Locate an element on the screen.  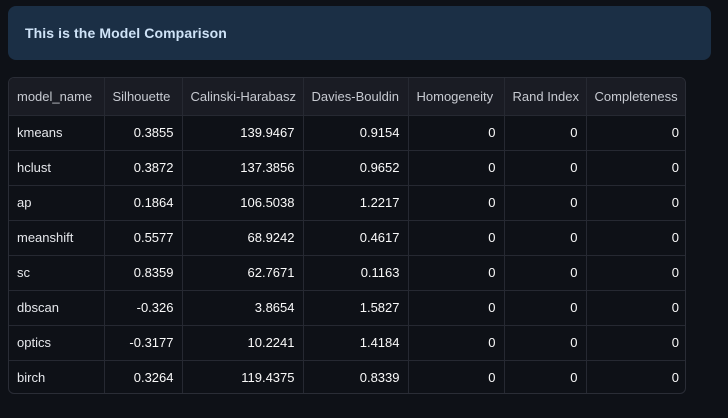
column-header-model-name: model_name is located at coordinates (57, 97).